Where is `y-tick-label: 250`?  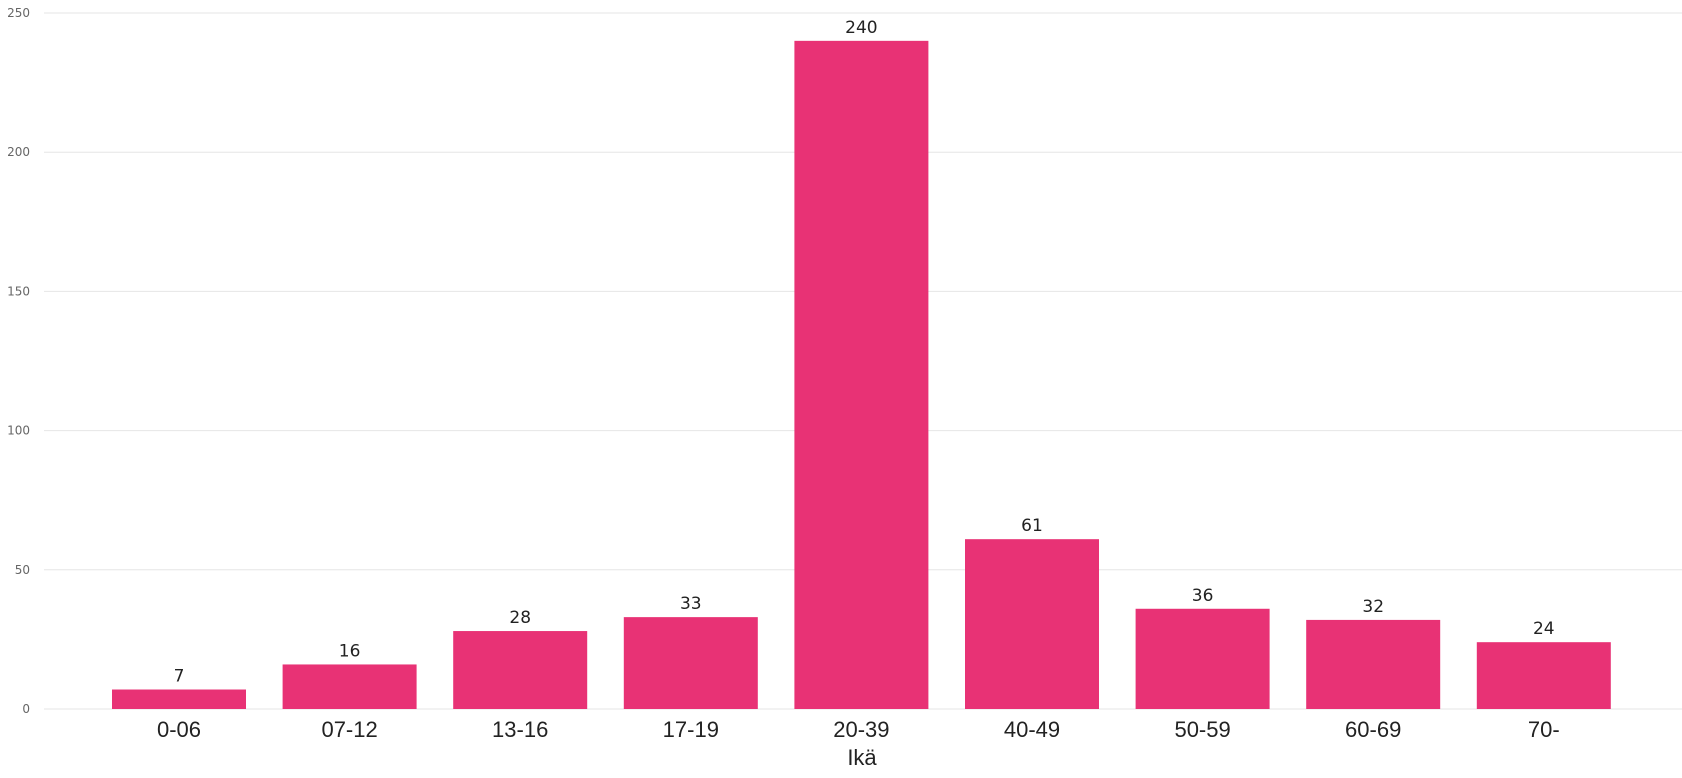
y-tick-label: 250 is located at coordinates (18, 13).